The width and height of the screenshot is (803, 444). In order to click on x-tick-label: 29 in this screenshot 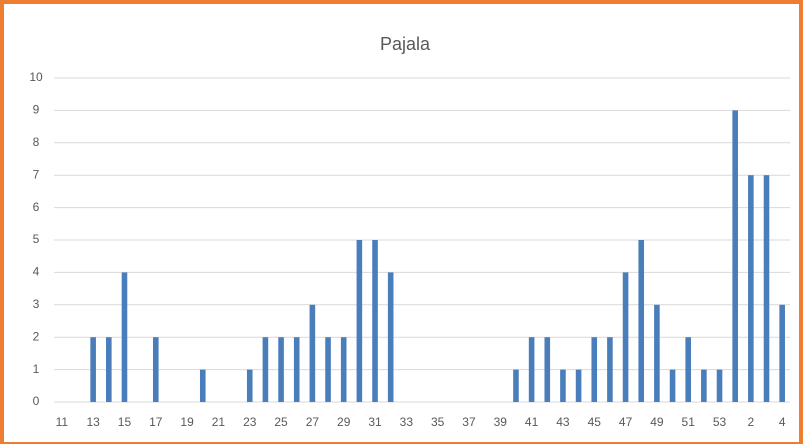, I will do `click(344, 422)`.